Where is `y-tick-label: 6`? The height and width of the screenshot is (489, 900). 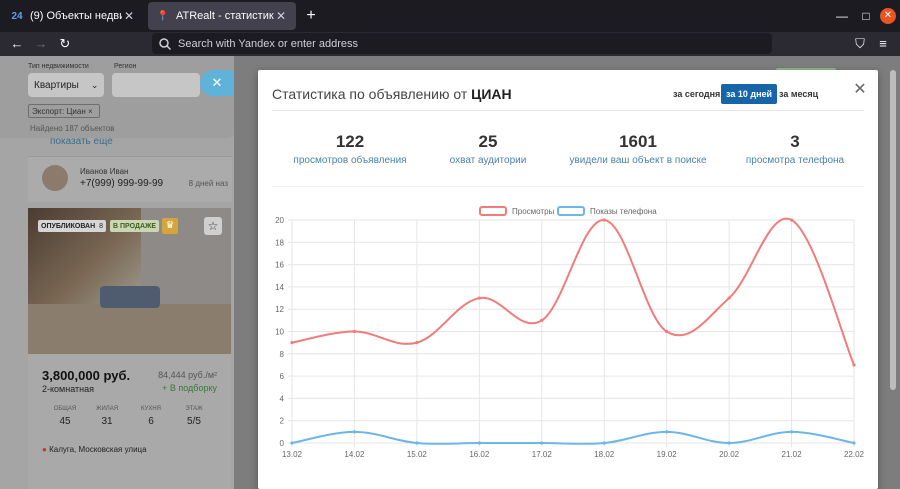 y-tick-label: 6 is located at coordinates (282, 376).